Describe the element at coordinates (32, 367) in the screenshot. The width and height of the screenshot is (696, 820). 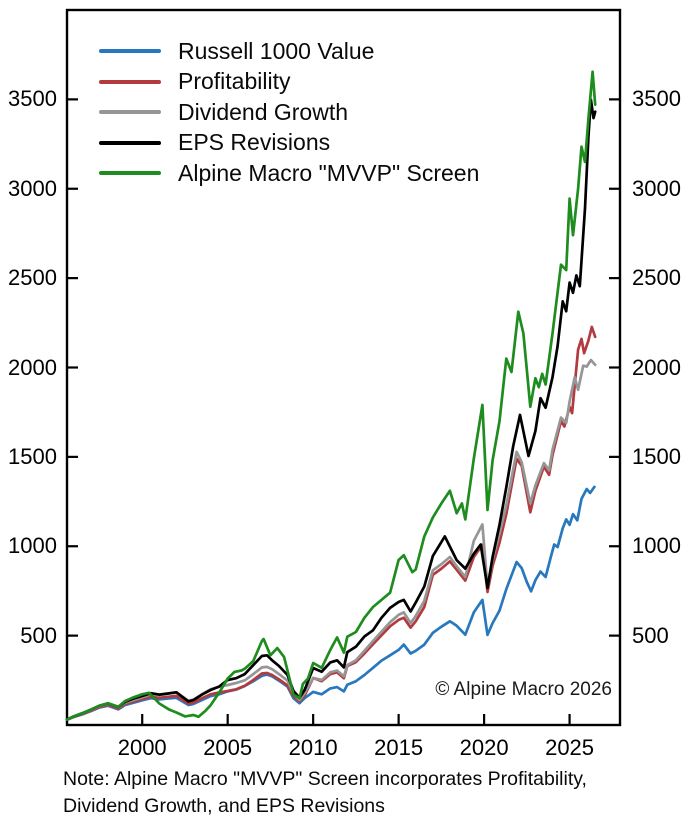
I see `y-axis-tick-label-left: 2000` at that location.